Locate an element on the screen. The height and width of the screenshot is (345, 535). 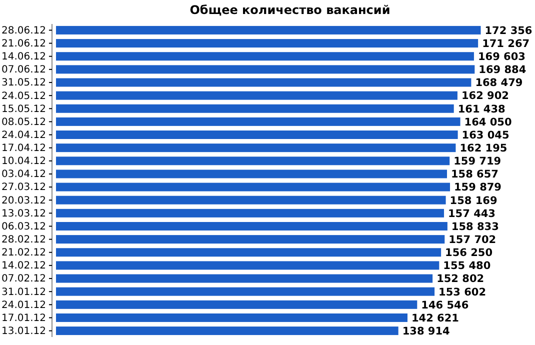
y-tick-label: 28.02.12 is located at coordinates (23, 240).